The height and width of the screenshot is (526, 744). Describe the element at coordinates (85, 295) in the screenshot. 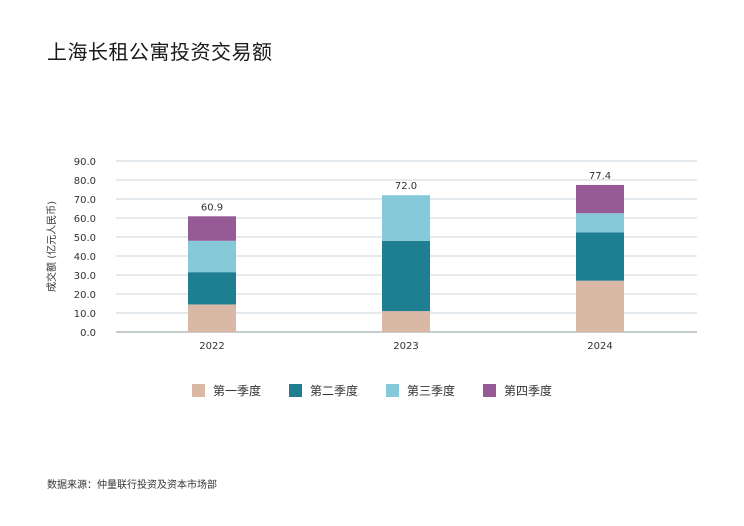

I see `y-tick-label: 20.0` at that location.